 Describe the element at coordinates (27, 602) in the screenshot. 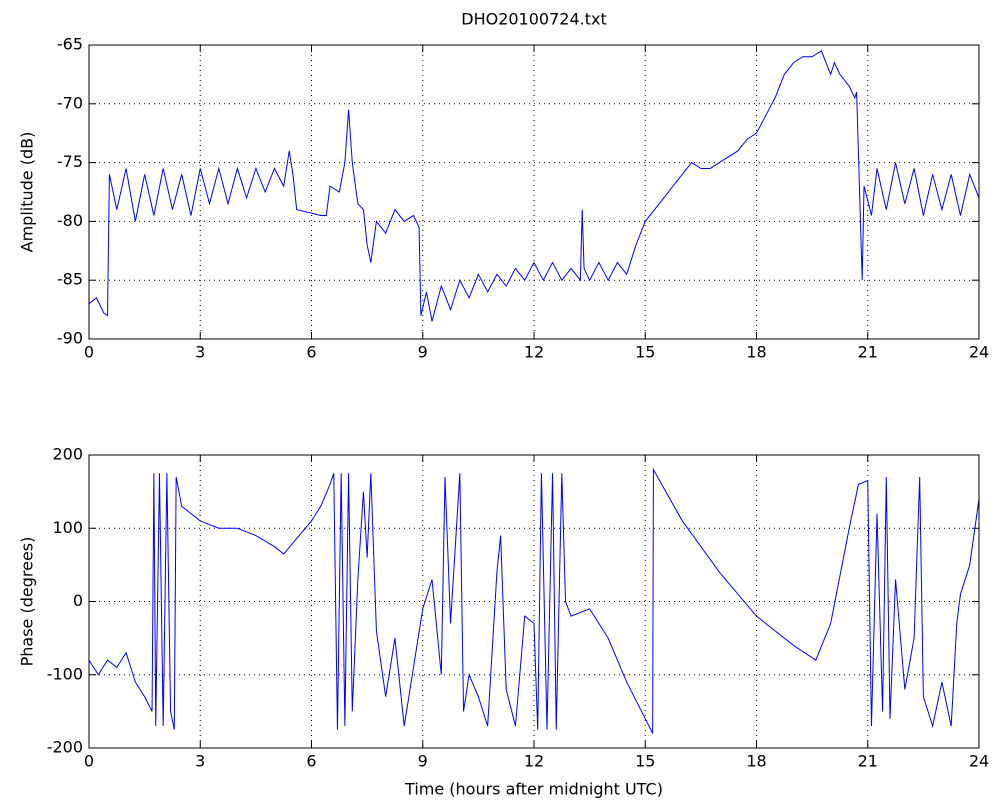

I see `y-axis-label: Phase (degrees)` at that location.